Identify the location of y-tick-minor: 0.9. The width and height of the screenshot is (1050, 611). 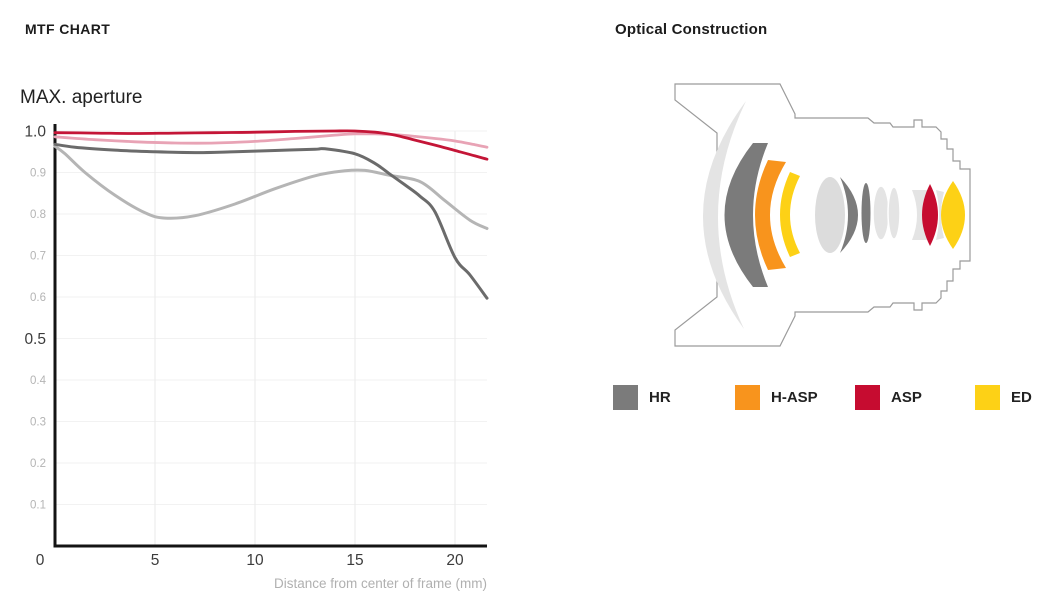
(38, 174).